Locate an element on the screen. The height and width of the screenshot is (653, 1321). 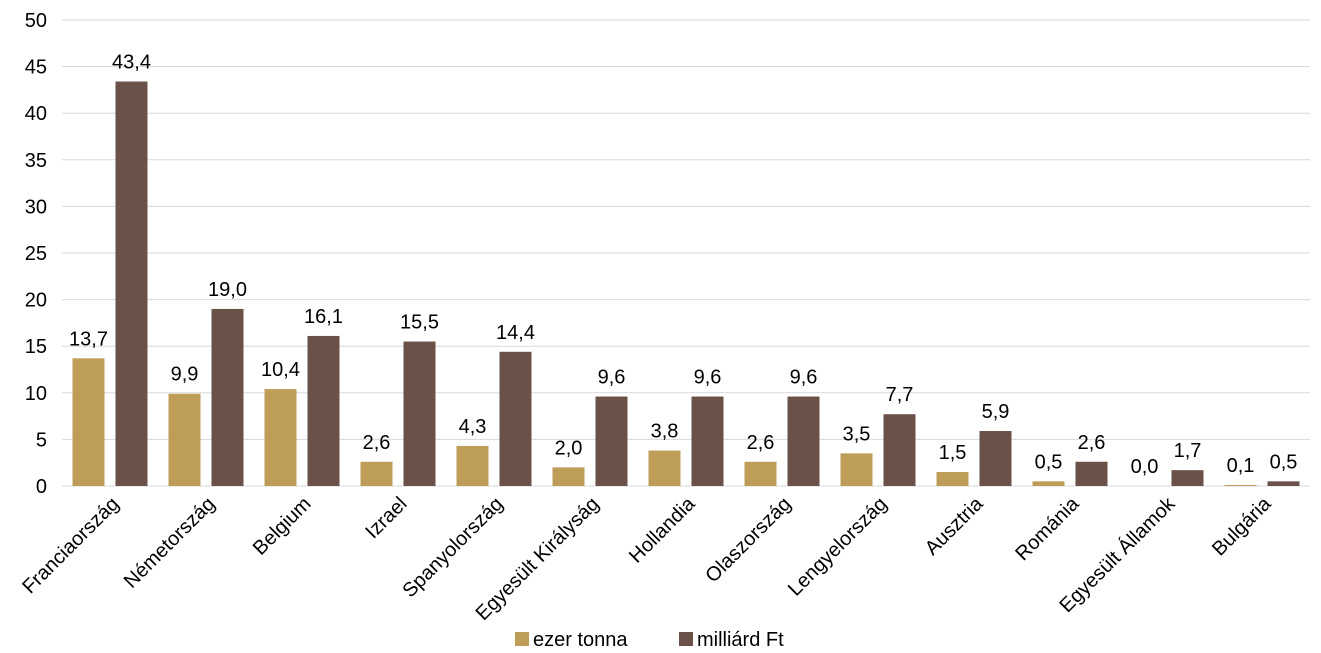
legend-swatch-milliard-ft is located at coordinates (686, 639).